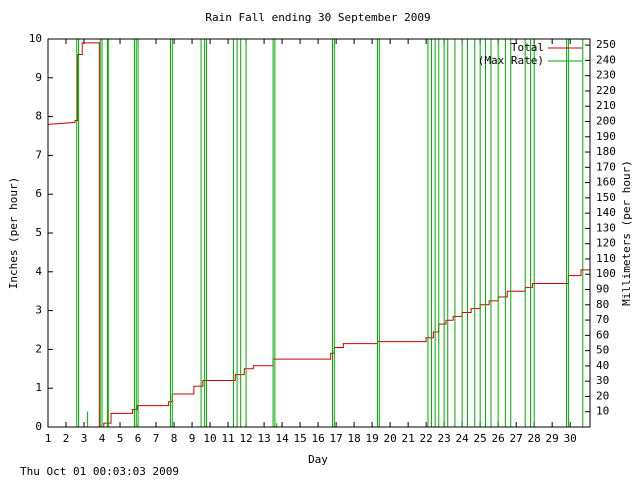 This screenshot has height=484, width=640. I want to click on x-tick-label: 15, so click(299, 438).